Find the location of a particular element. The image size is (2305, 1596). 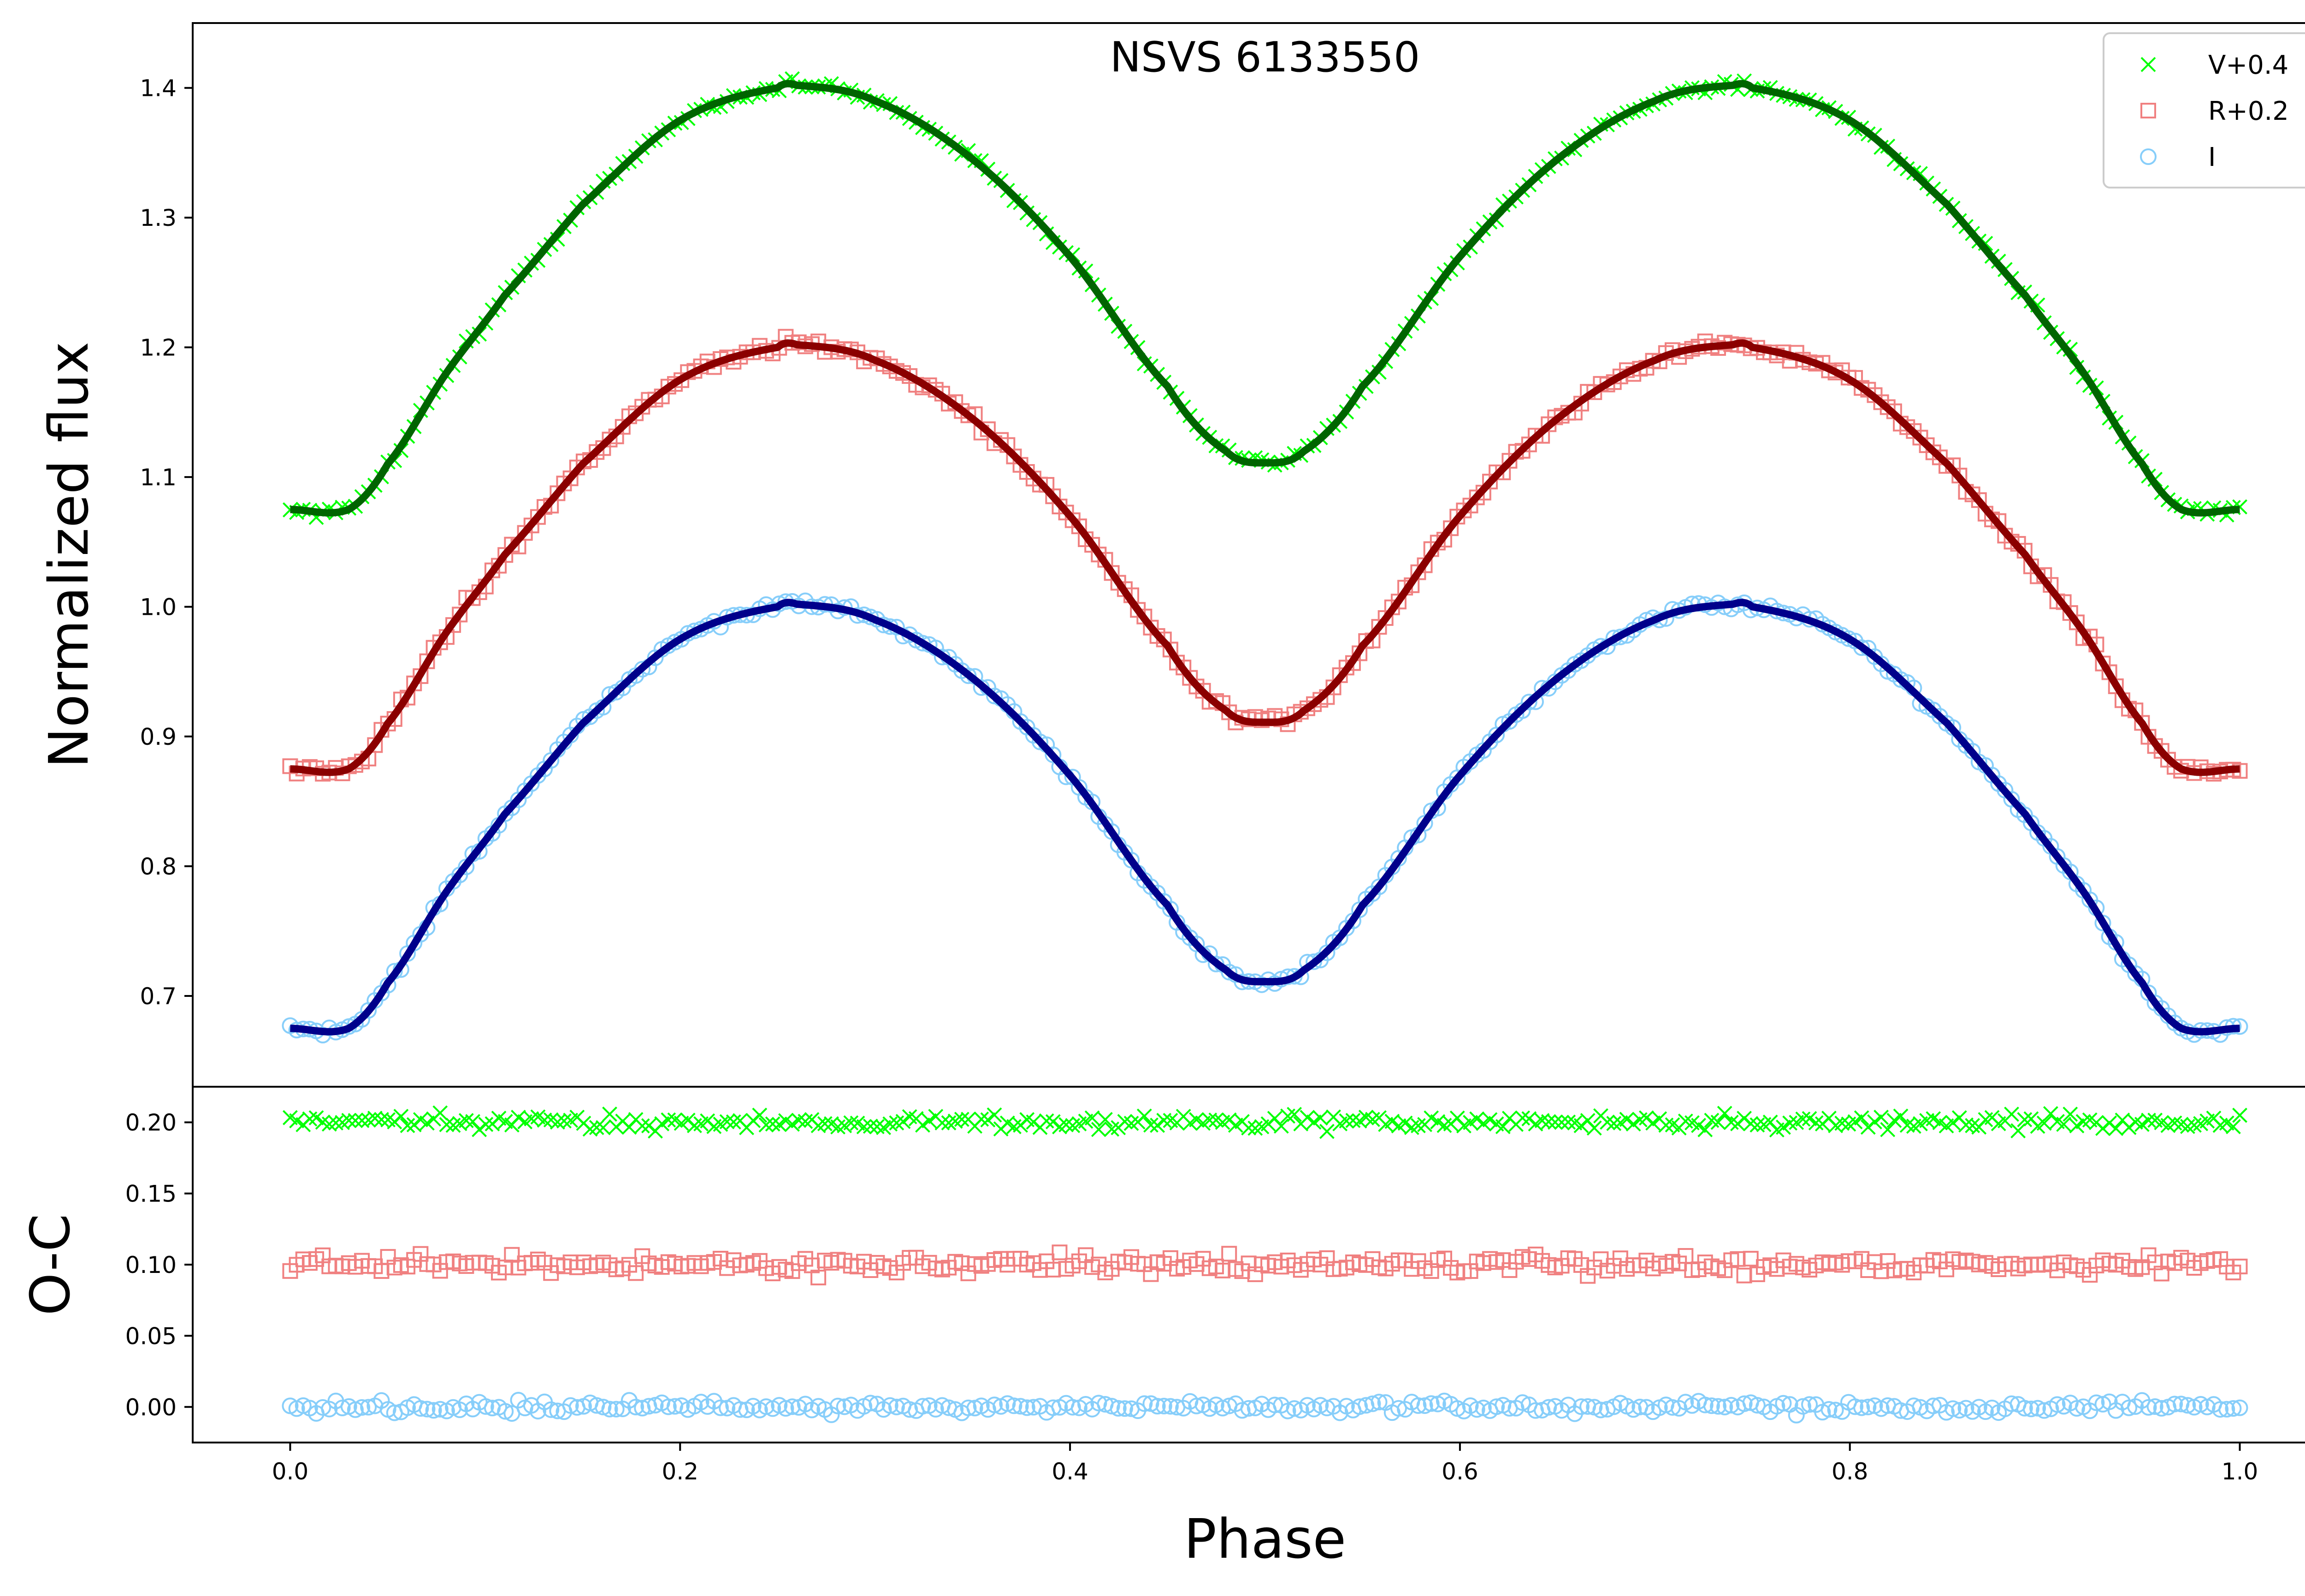

legend: V+0.4 R+0.2 I is located at coordinates (2204, 110).